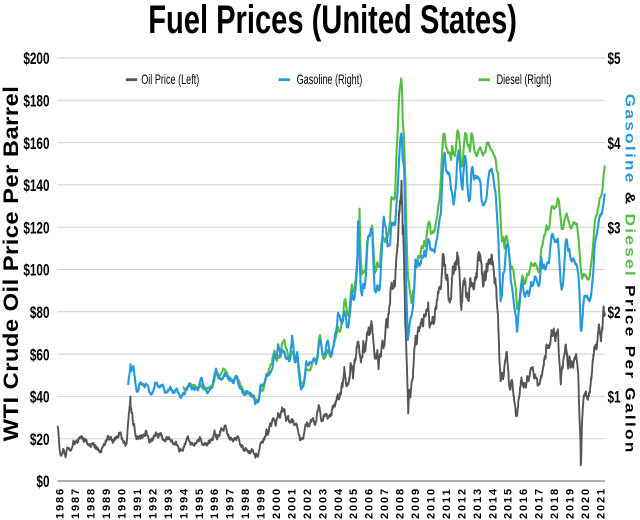 This screenshot has height=520, width=640. I want to click on svg-text: 2000, so click(277, 503).